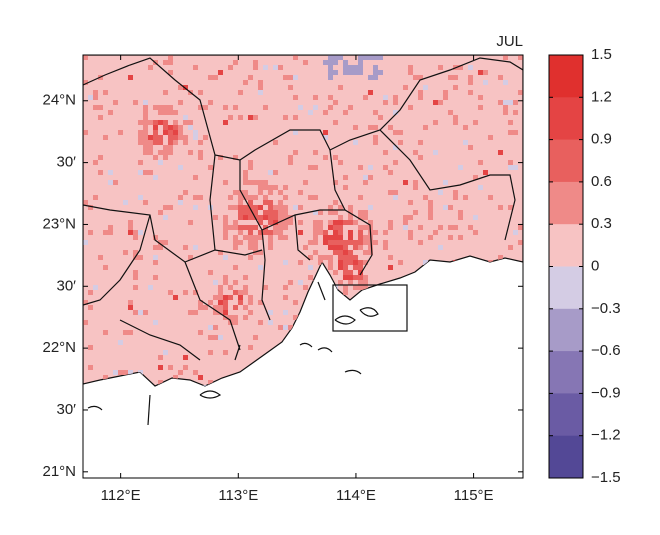 This screenshot has width=660, height=535. What do you see at coordinates (606, 308) in the screenshot?
I see `colorbar-tick-label: −0.3` at bounding box center [606, 308].